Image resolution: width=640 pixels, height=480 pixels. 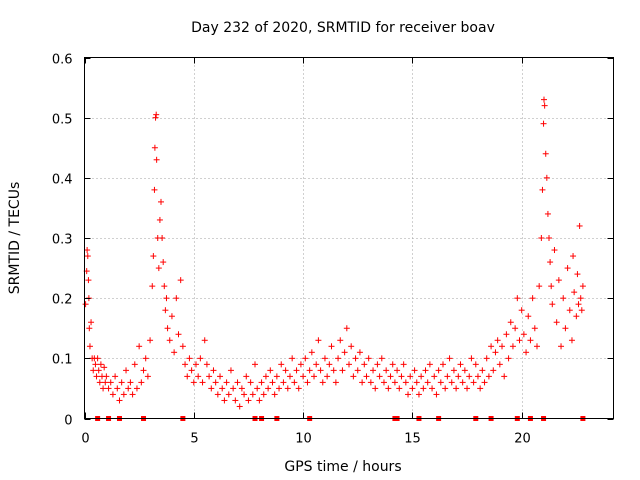 What do you see at coordinates (68, 421) in the screenshot?
I see `y-tick-label: 0` at bounding box center [68, 421].